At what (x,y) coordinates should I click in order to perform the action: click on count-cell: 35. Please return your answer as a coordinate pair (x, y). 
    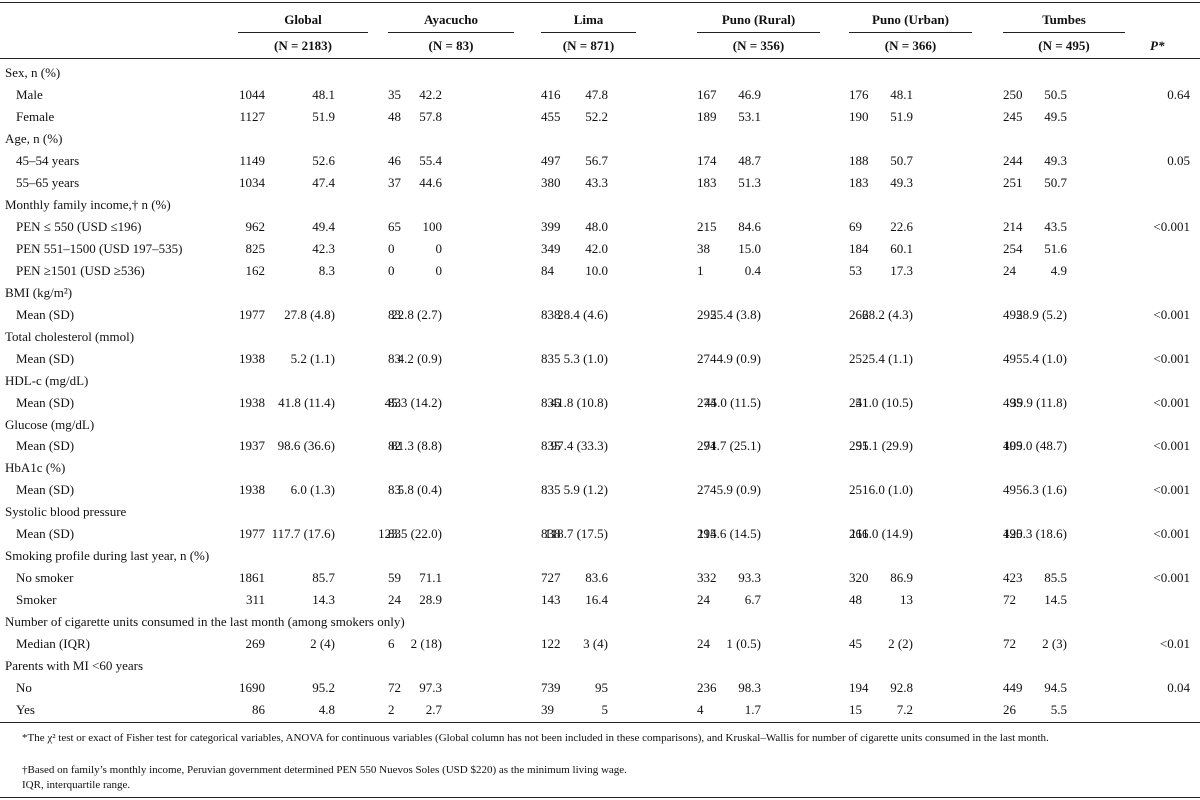
    Looking at the image, I should click on (394, 94).